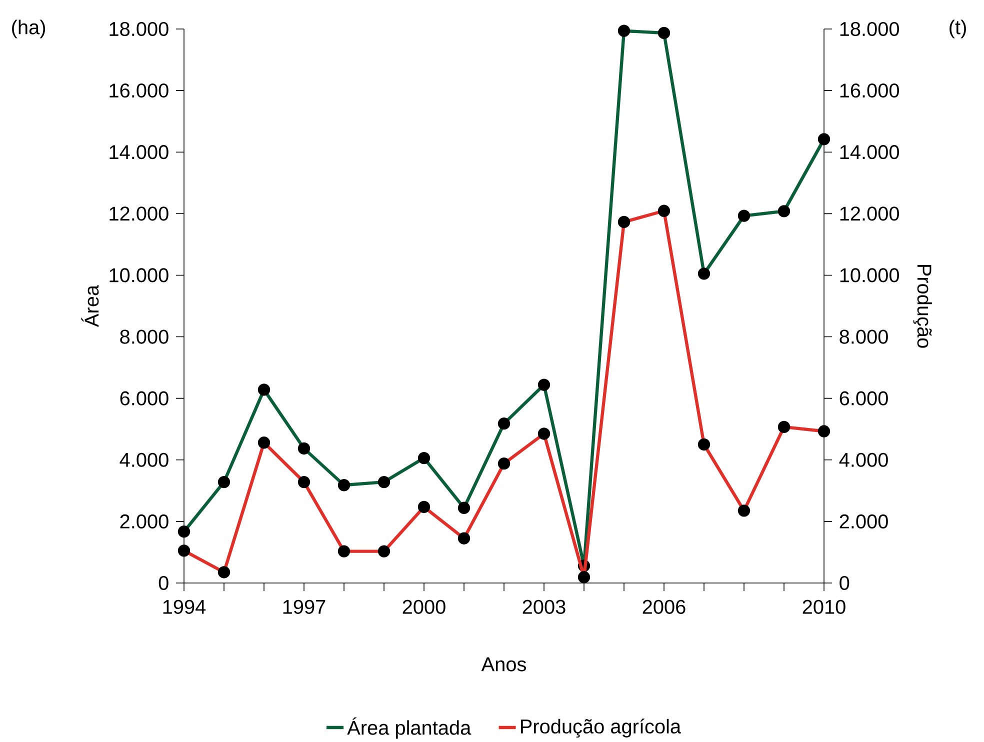  Describe the element at coordinates (664, 607) in the screenshot. I see `x-tick-label: 2006` at that location.